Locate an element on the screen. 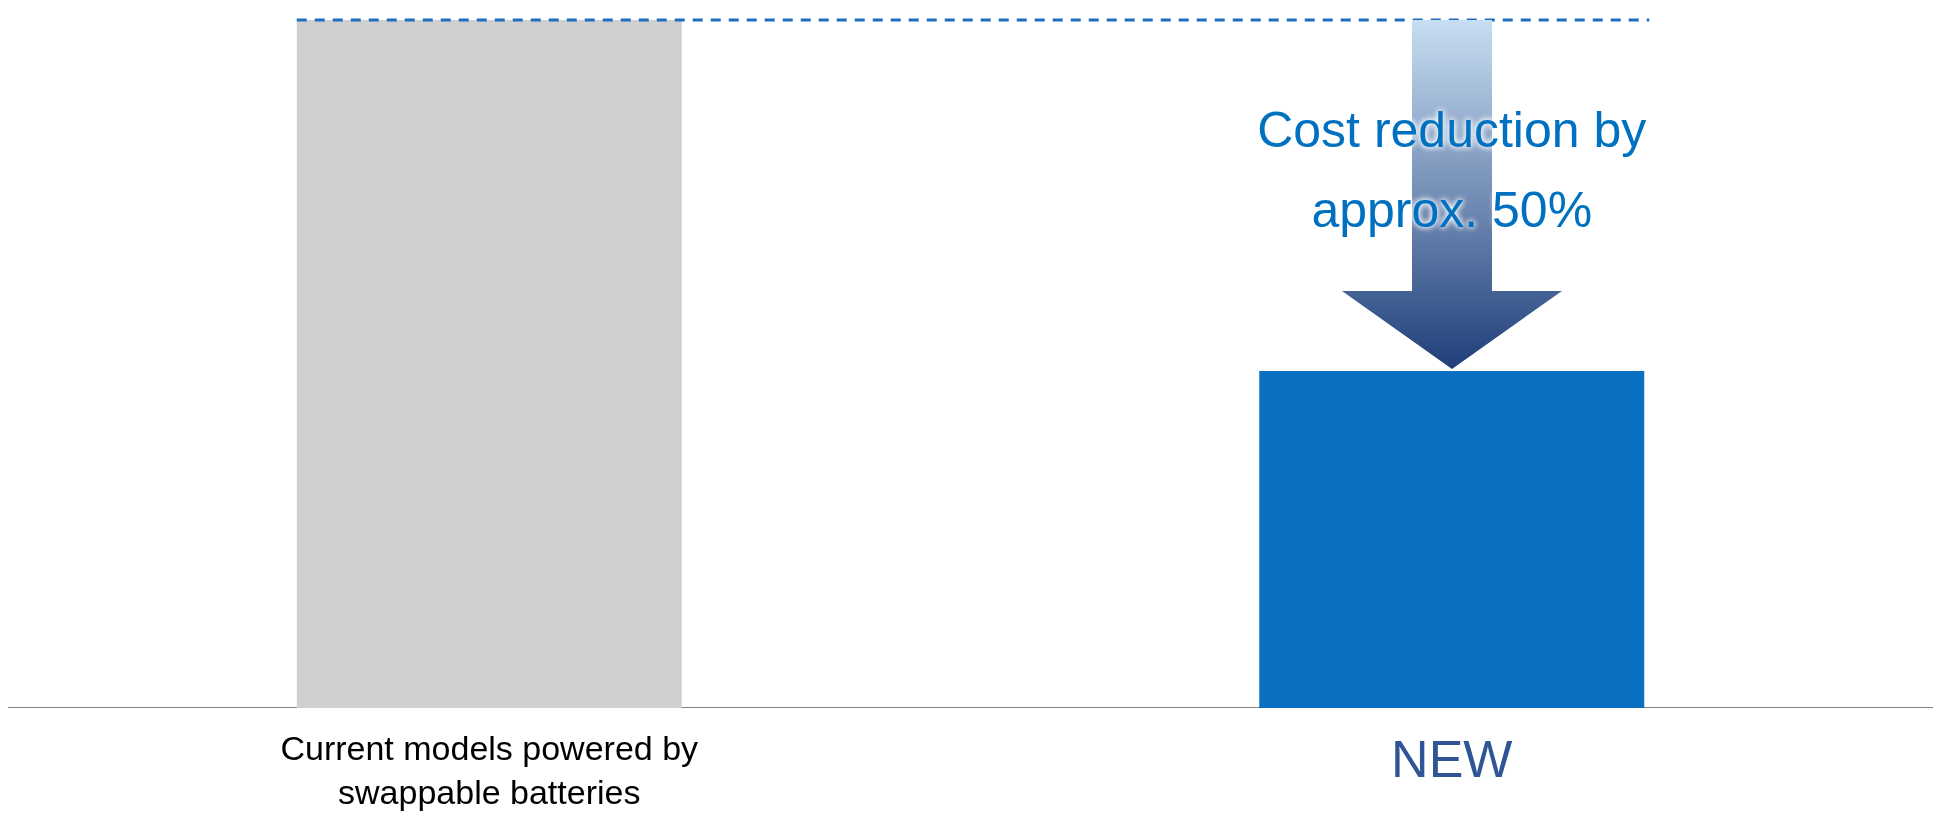  x-tick-label: Current models powered by swappable batteries is located at coordinates (489, 771).